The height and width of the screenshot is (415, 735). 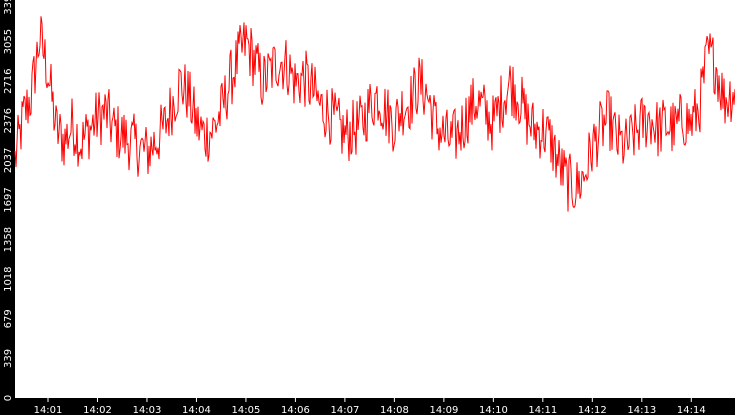 I want to click on x-tick-label: 14:10, so click(x=493, y=410).